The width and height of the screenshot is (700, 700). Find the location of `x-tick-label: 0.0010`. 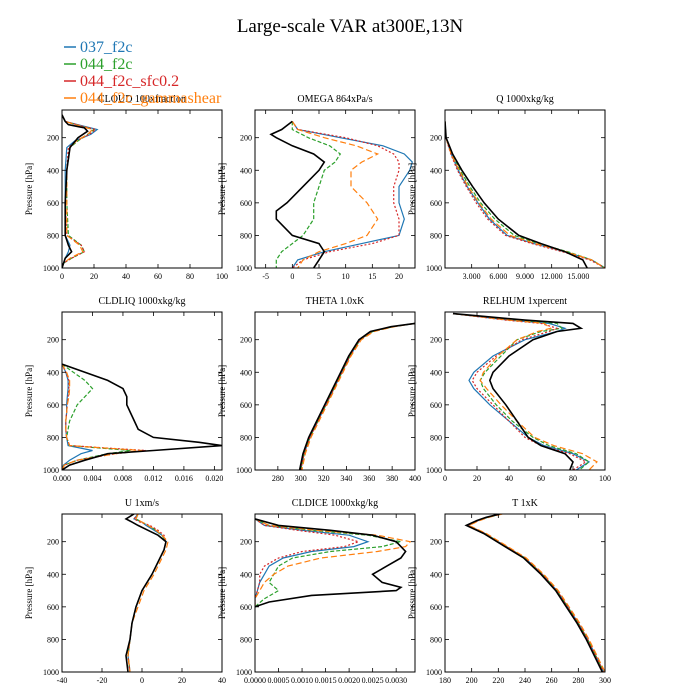

x-tick-label: 0.0010 is located at coordinates (302, 680).